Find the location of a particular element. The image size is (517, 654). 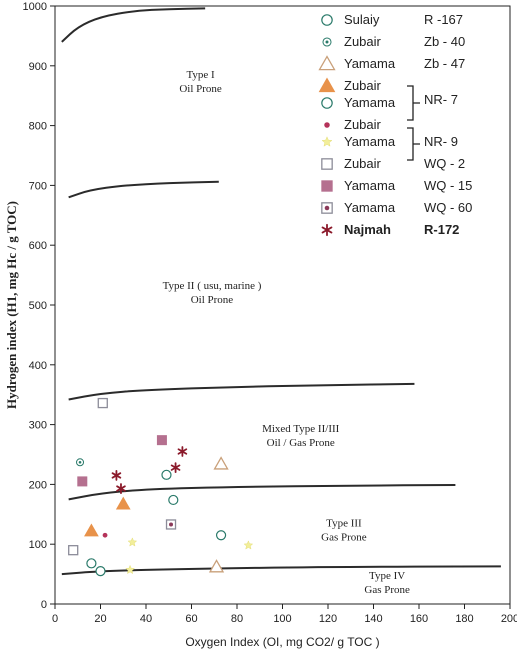

data-points is located at coordinates (161, 487).